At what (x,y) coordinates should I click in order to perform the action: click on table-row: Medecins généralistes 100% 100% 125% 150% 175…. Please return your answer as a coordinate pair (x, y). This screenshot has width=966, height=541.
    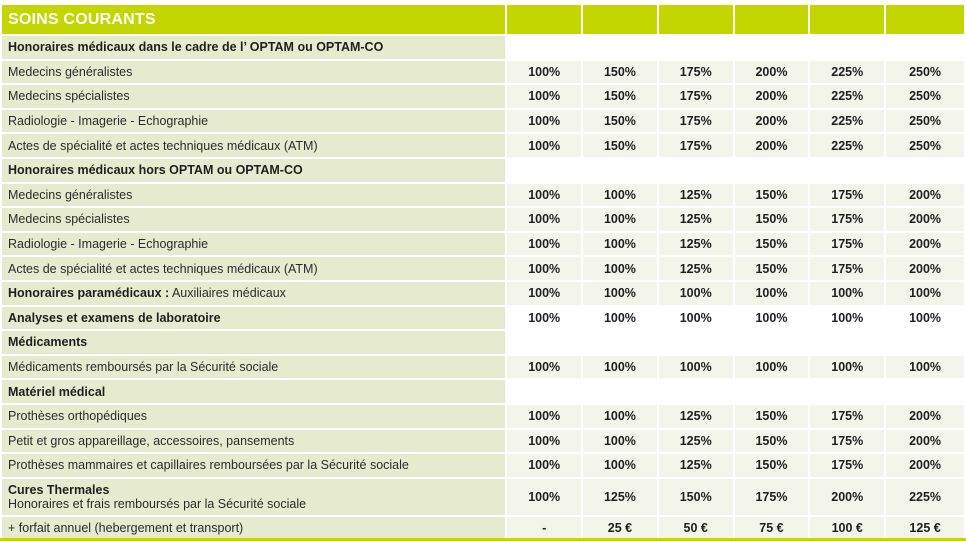
    Looking at the image, I should click on (483, 195).